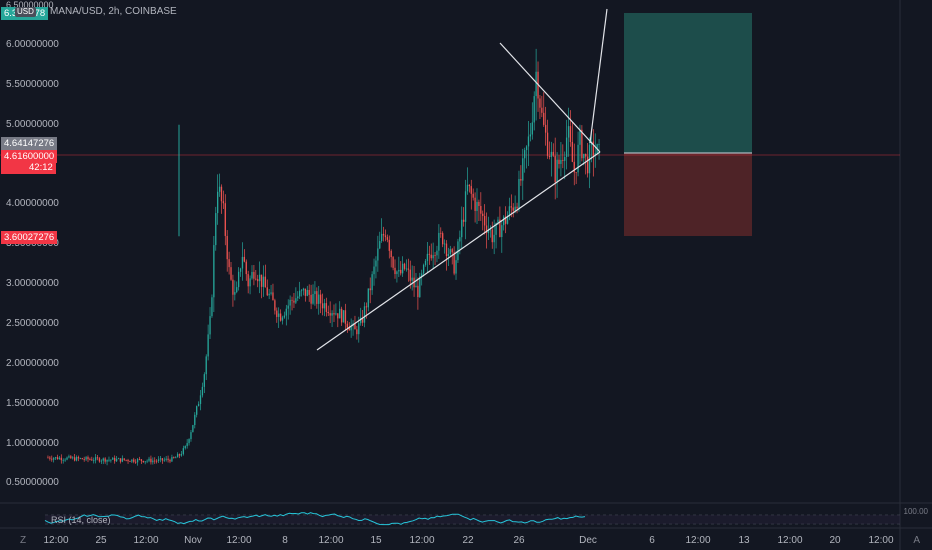 The height and width of the screenshot is (550, 932). What do you see at coordinates (598, 76) in the screenshot?
I see `breakout-projection-line` at bounding box center [598, 76].